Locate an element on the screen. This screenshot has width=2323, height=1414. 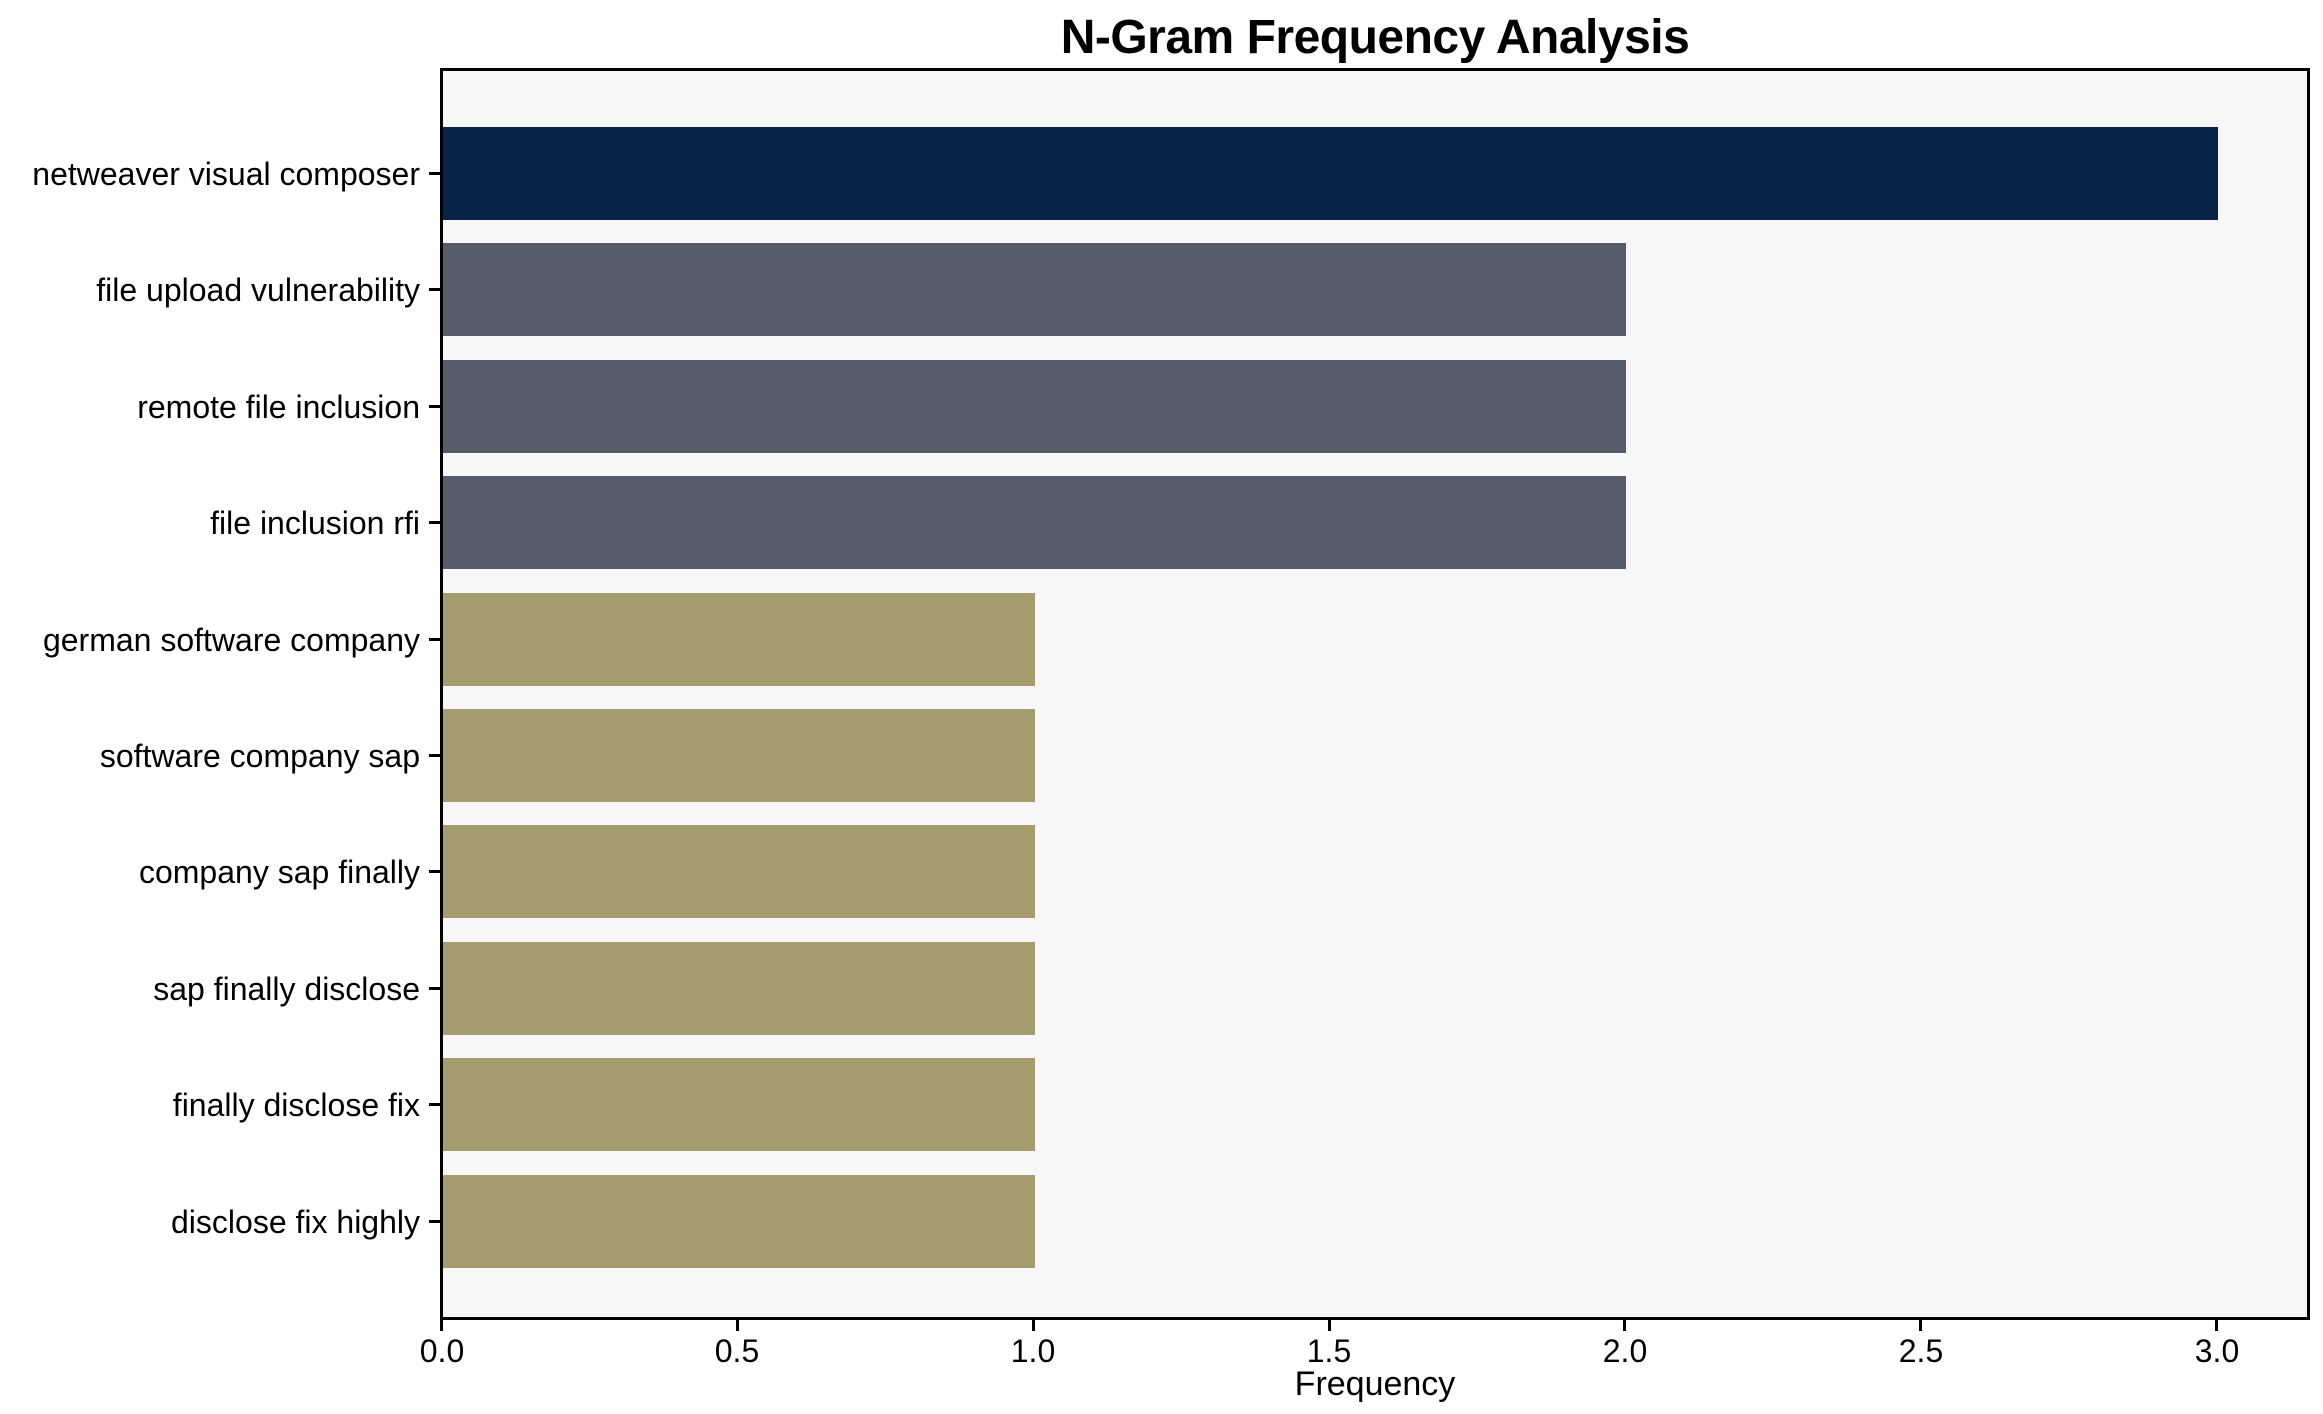
bar-disclose-fix-highly is located at coordinates (739, 1221).